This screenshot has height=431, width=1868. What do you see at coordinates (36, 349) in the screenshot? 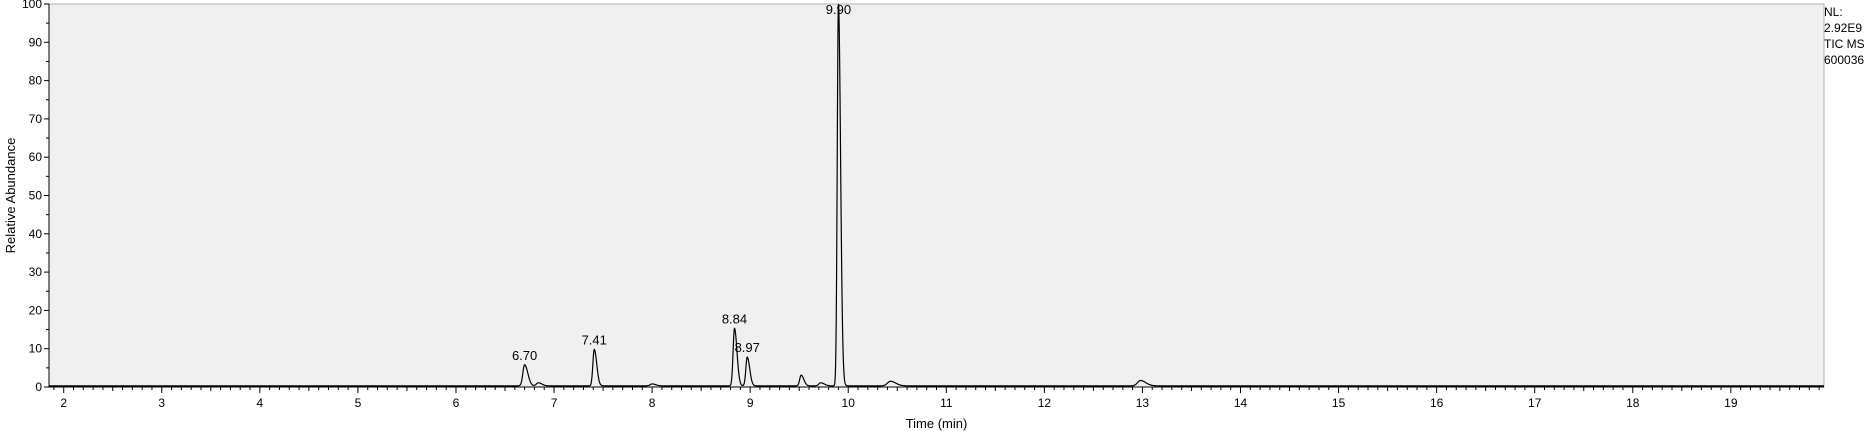
I see `y-tick-label: 10` at bounding box center [36, 349].